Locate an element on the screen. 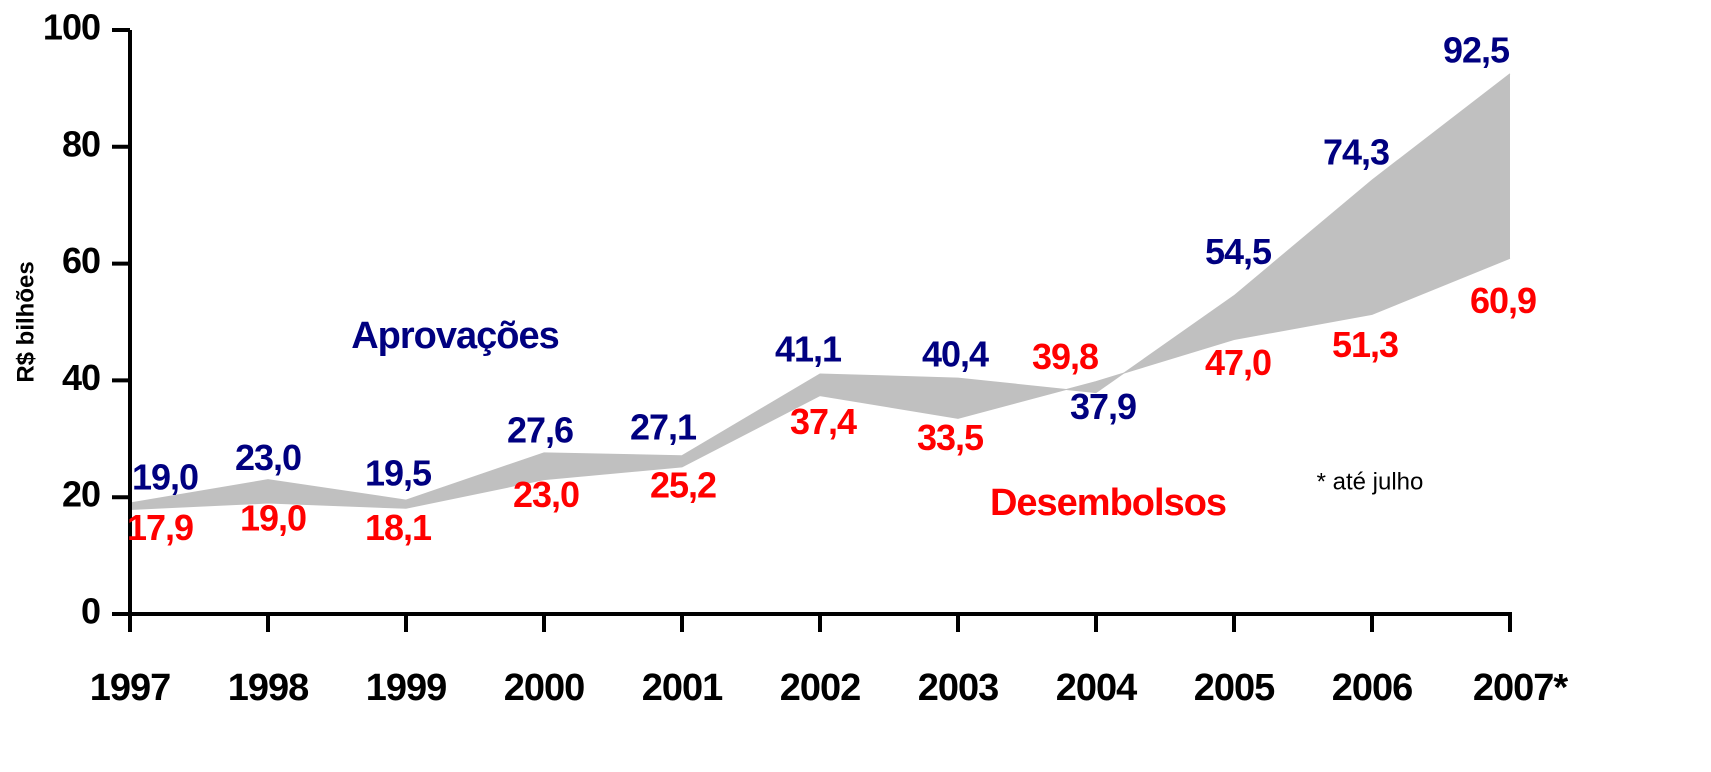 The width and height of the screenshot is (1711, 772). data-label: 40,4 is located at coordinates (955, 354).